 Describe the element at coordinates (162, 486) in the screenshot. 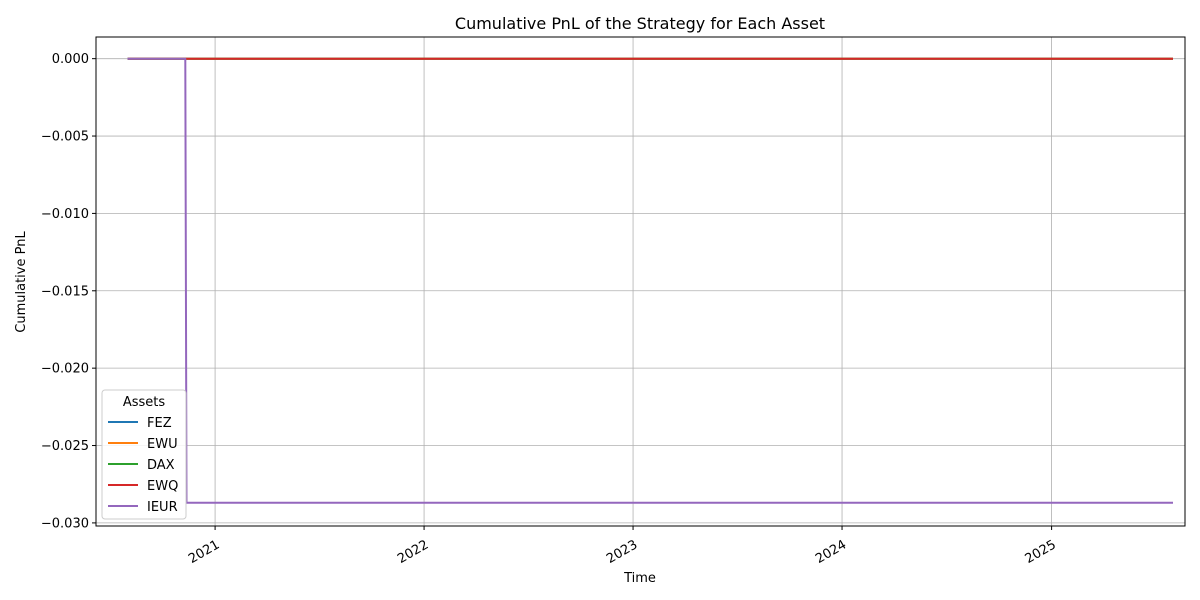

I see `legend-label-ewq: EWQ` at that location.